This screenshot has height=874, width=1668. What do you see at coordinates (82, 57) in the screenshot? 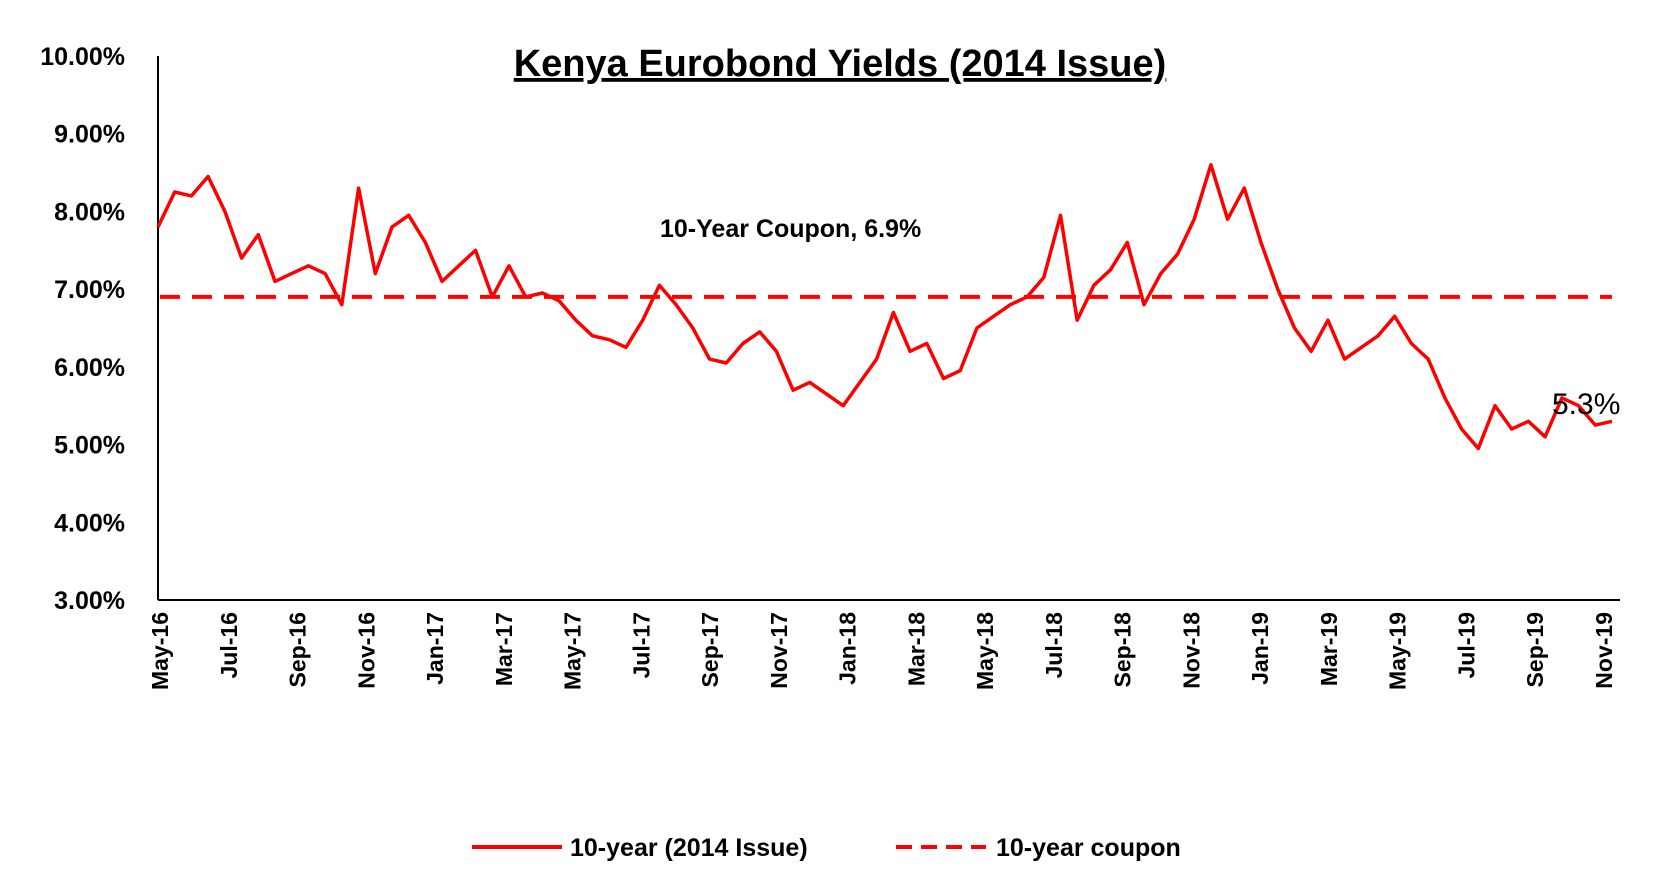
I see `y-tick-label: 10.00%` at bounding box center [82, 57].